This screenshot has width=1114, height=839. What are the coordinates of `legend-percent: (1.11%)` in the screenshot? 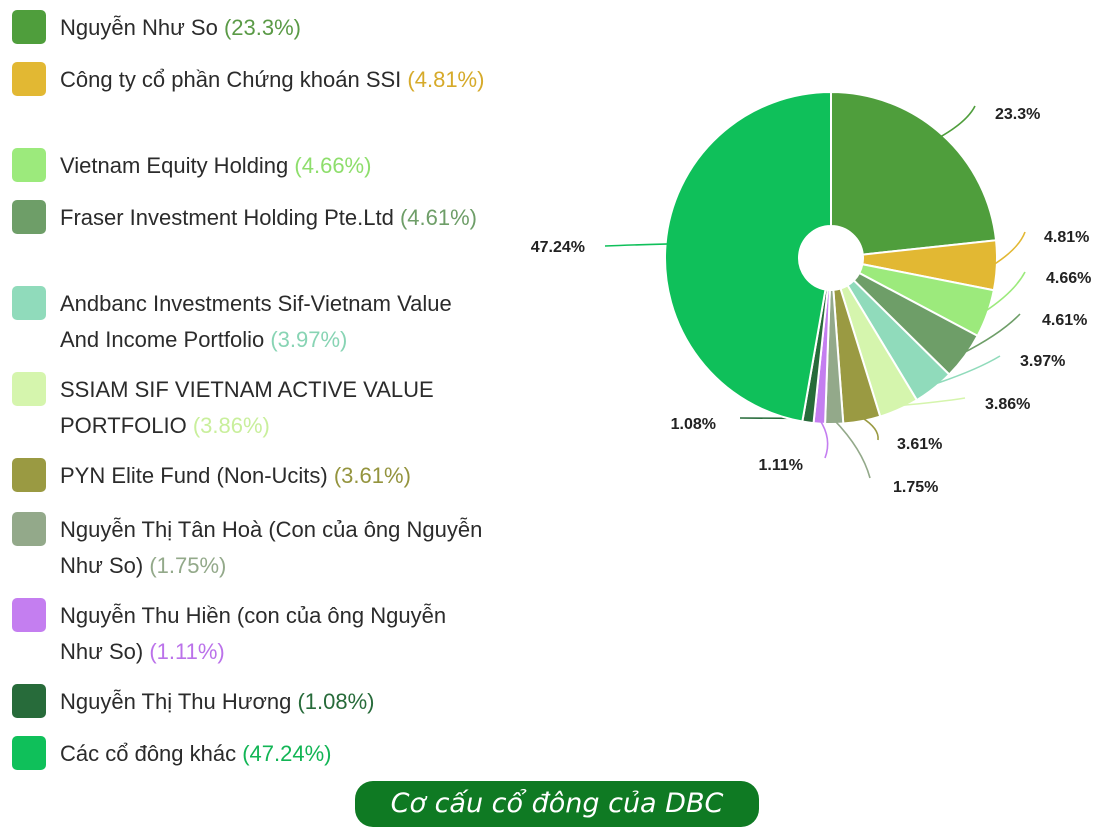 It's located at (187, 651).